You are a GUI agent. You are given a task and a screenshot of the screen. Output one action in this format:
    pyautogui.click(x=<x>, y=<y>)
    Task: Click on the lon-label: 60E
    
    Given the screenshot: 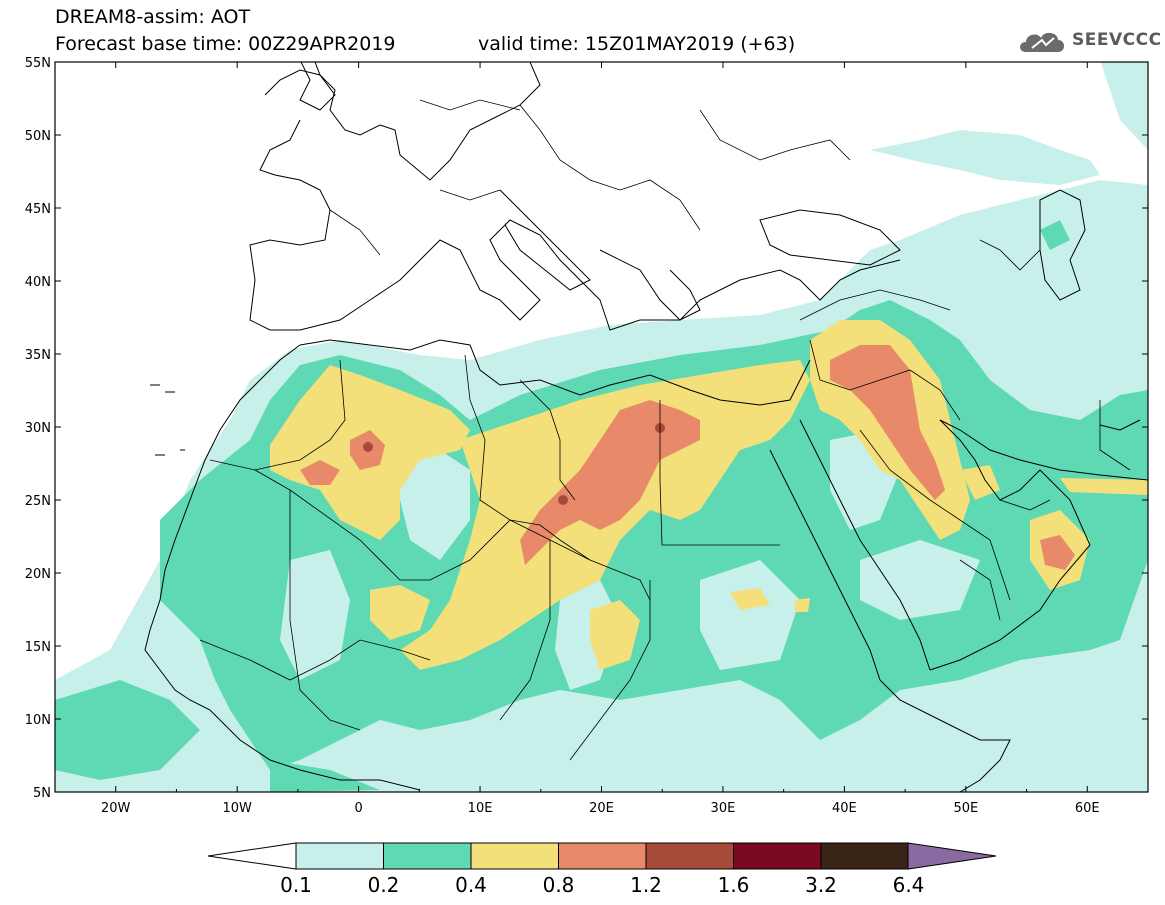 What is the action you would take?
    pyautogui.click(x=1087, y=808)
    